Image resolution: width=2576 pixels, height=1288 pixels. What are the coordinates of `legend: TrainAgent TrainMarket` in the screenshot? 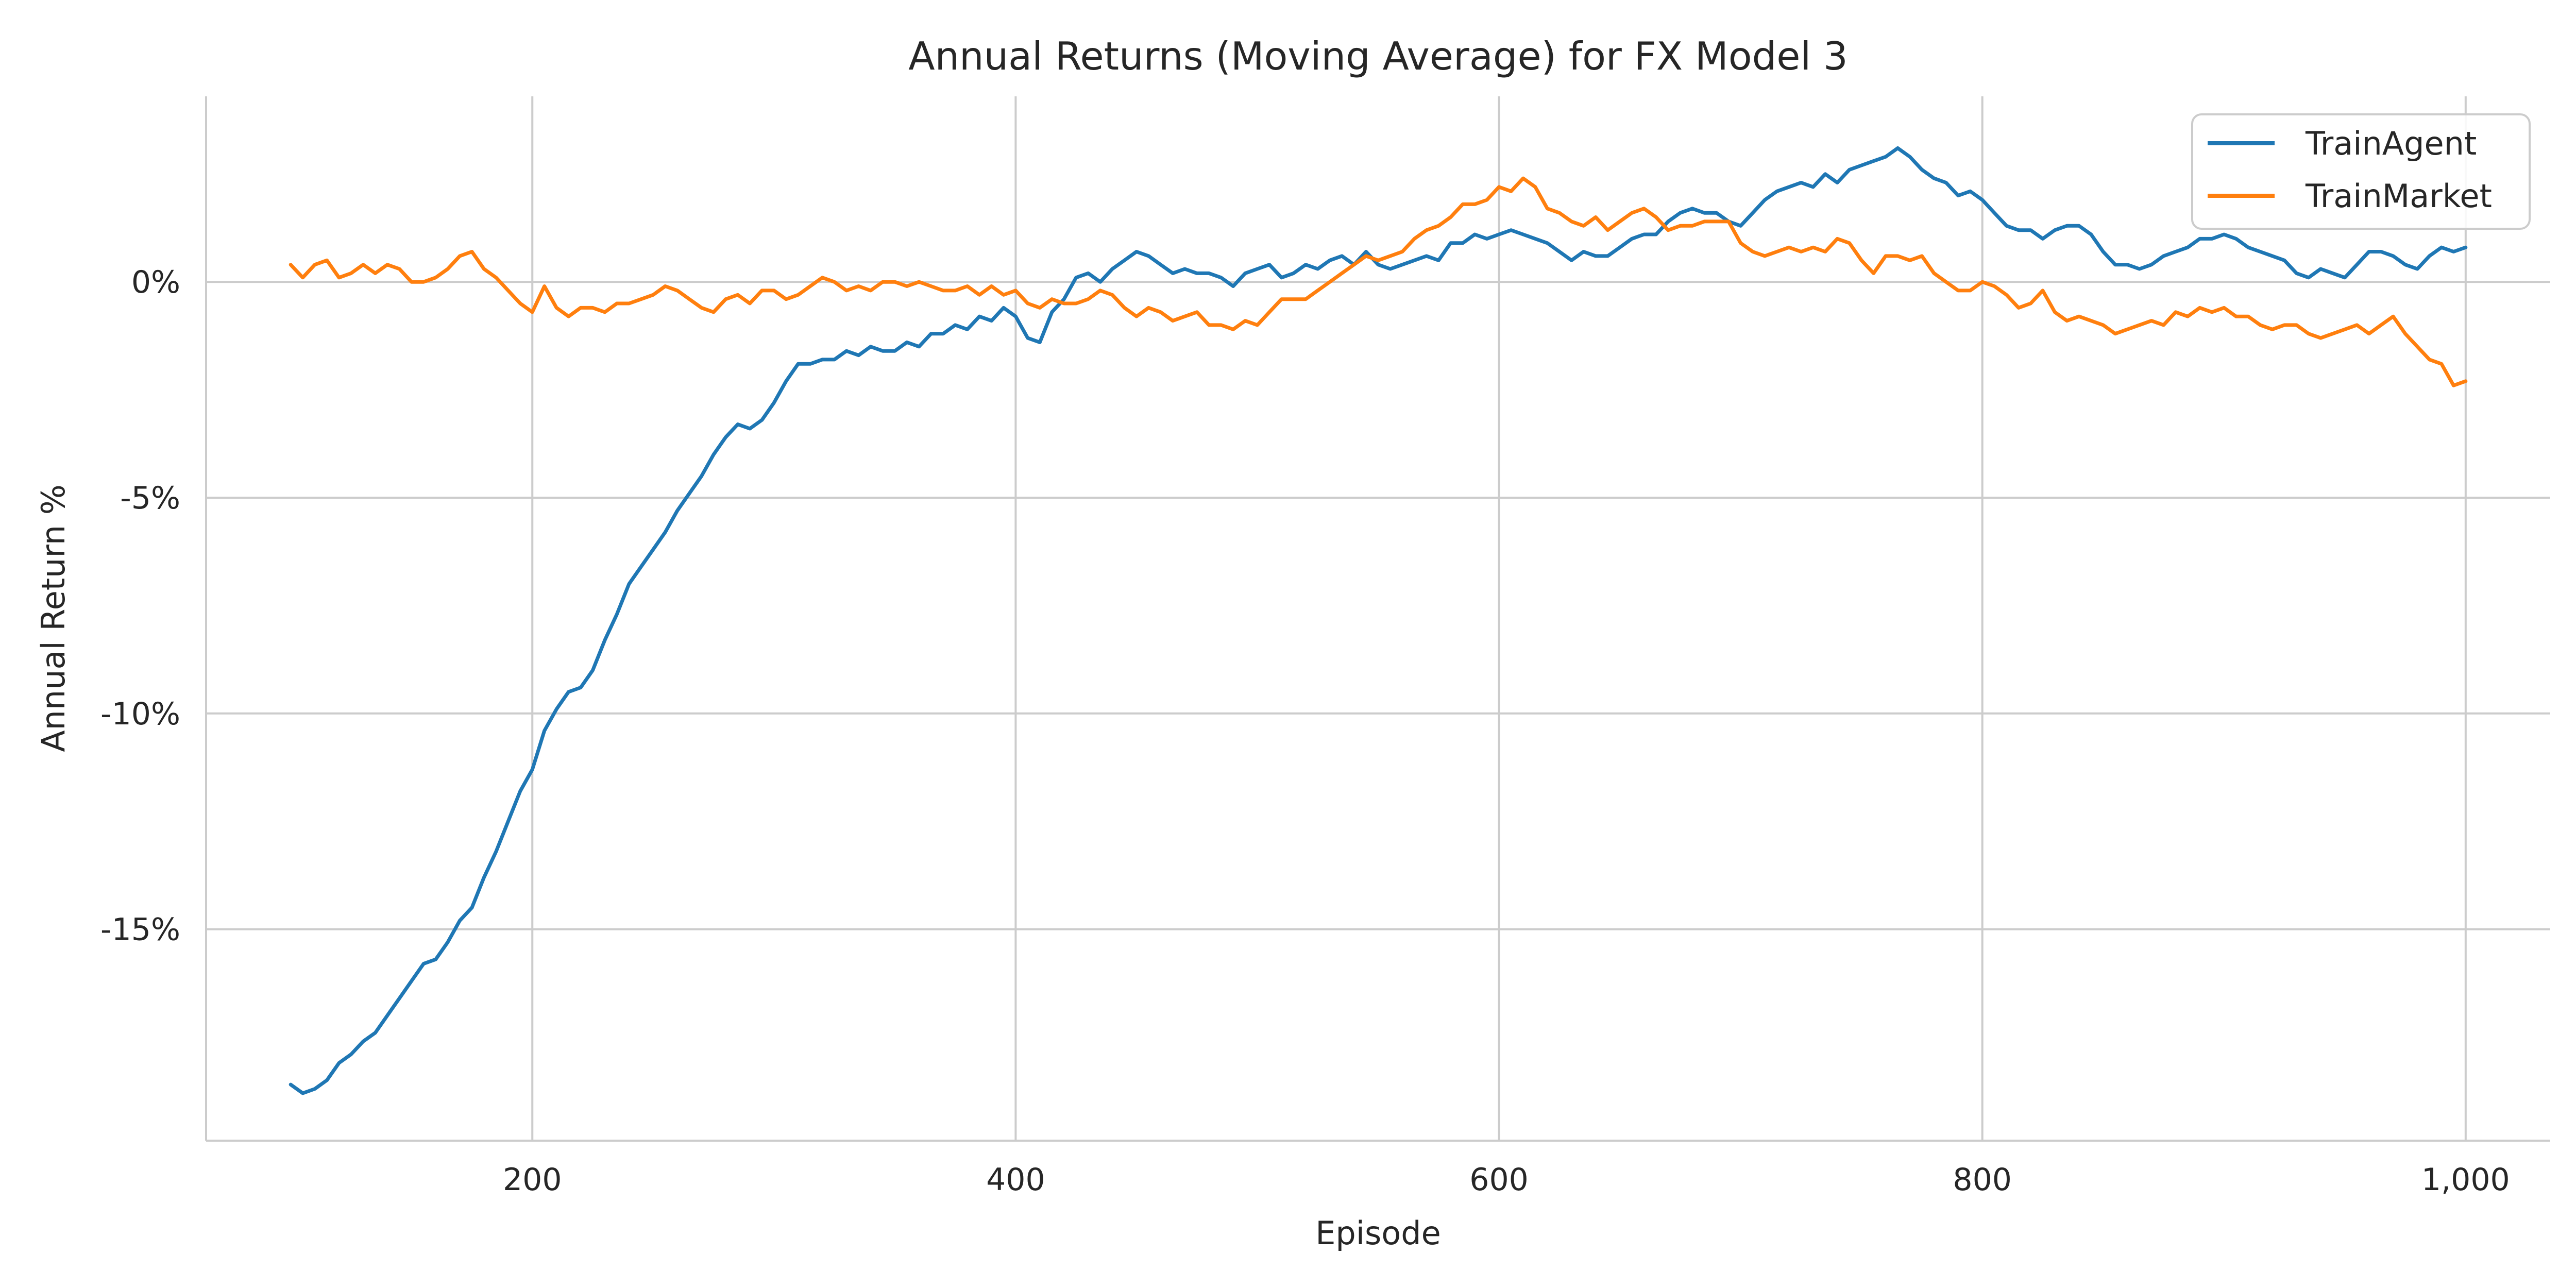 It's located at (2361, 171).